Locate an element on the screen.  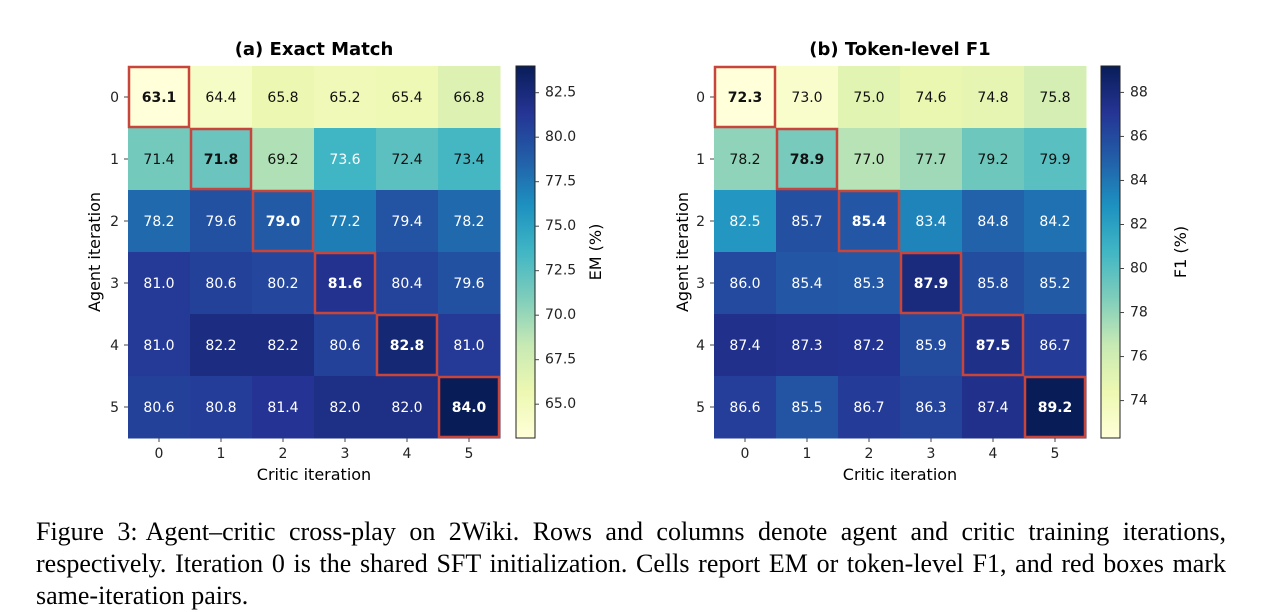
cell-value-label: 87.4 is located at coordinates (744, 346).